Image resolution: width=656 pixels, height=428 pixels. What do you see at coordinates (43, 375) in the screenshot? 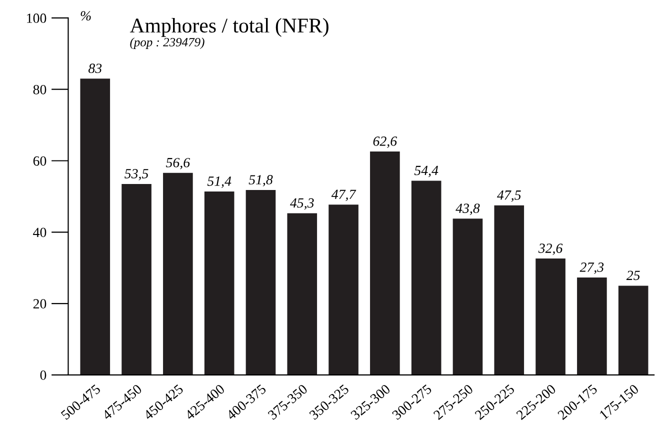
I see `y-tick-label: 0` at bounding box center [43, 375].